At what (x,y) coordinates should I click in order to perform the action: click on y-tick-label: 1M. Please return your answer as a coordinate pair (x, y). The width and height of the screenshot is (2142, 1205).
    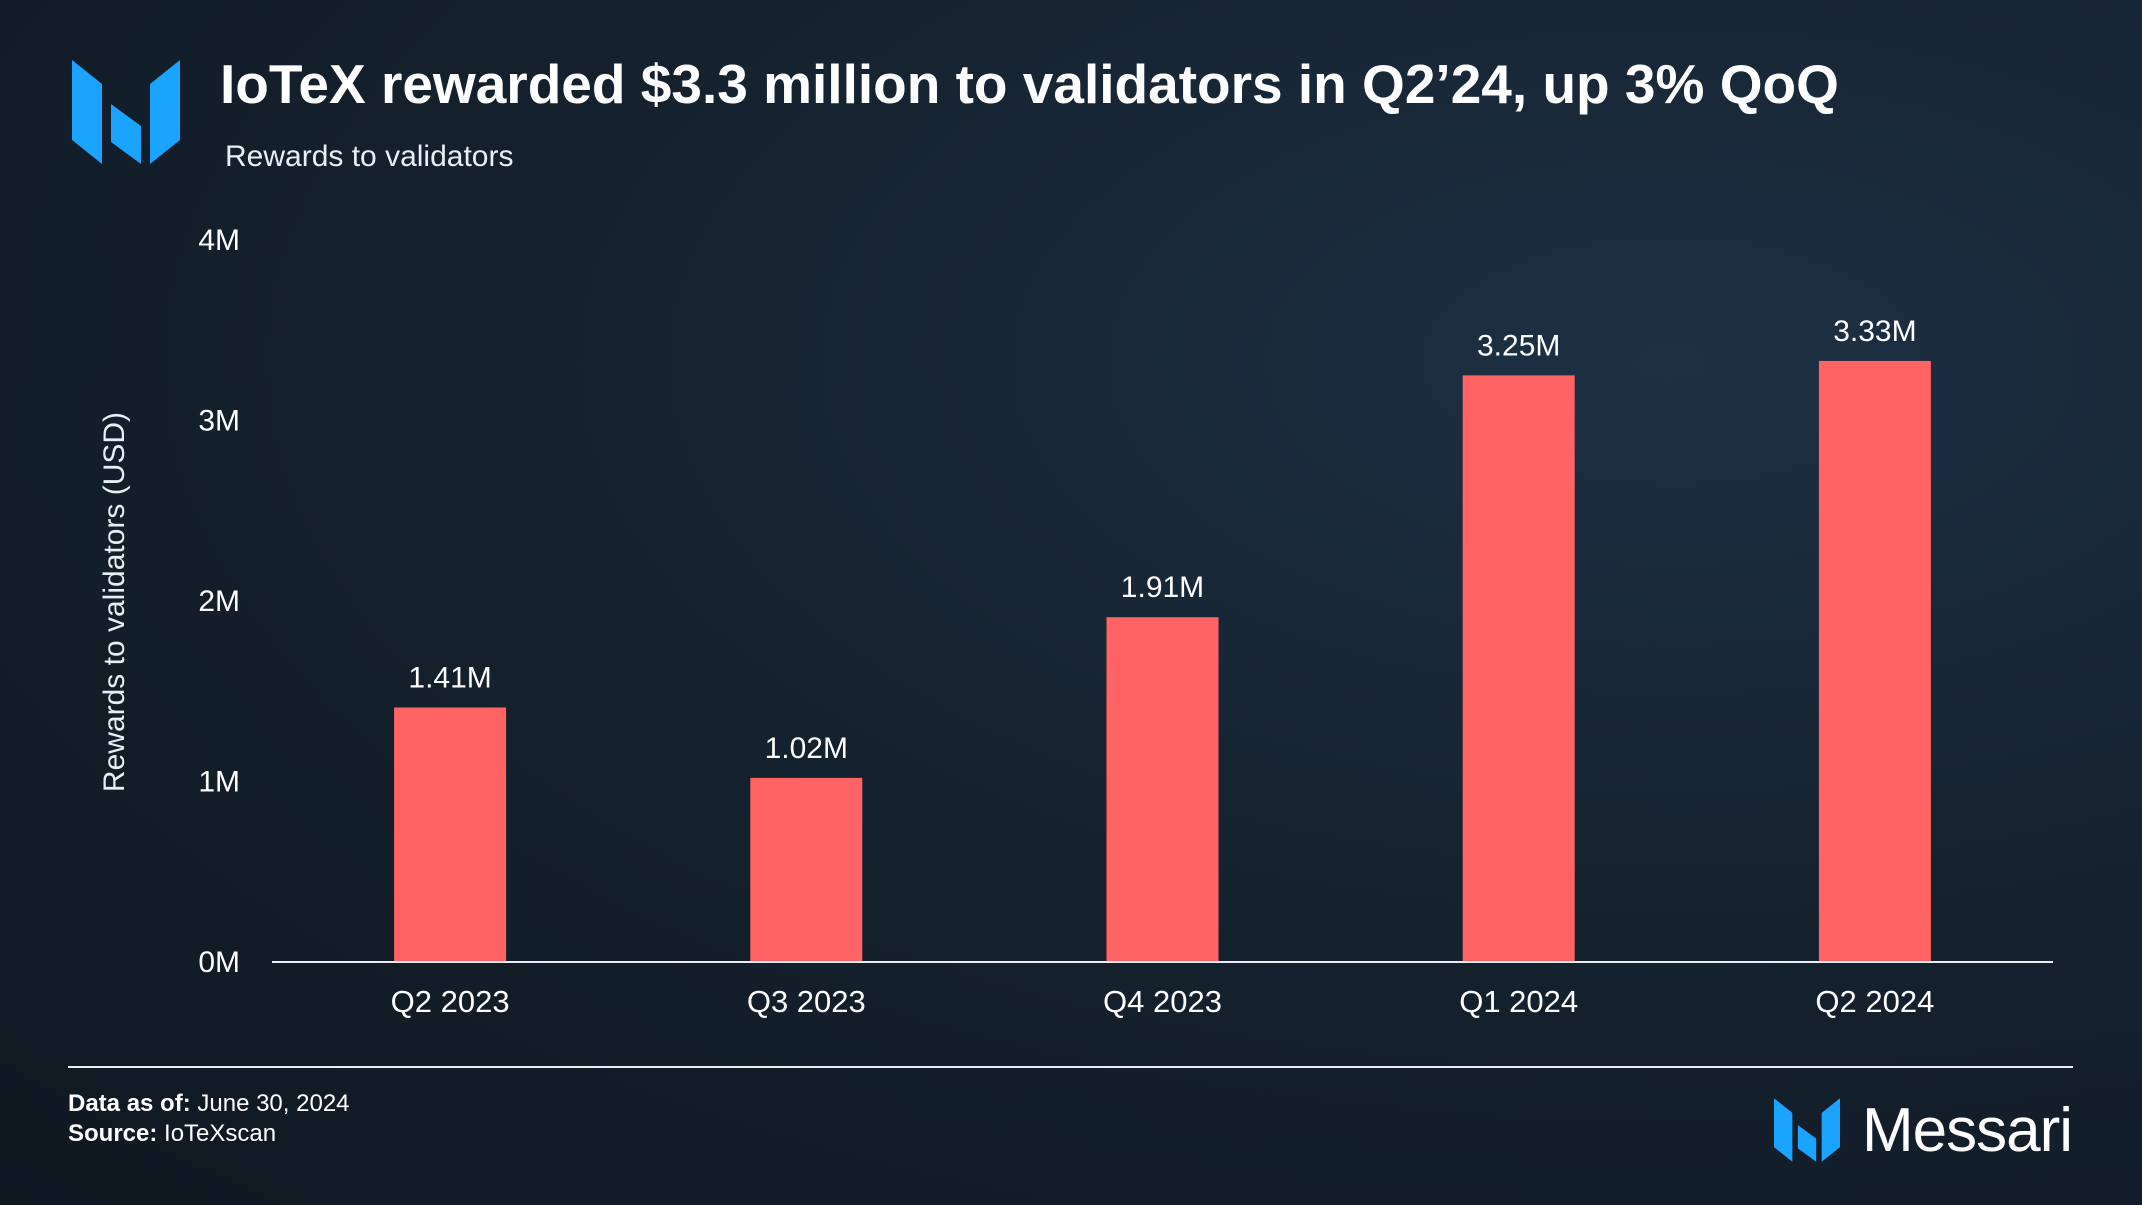
    Looking at the image, I should click on (219, 782).